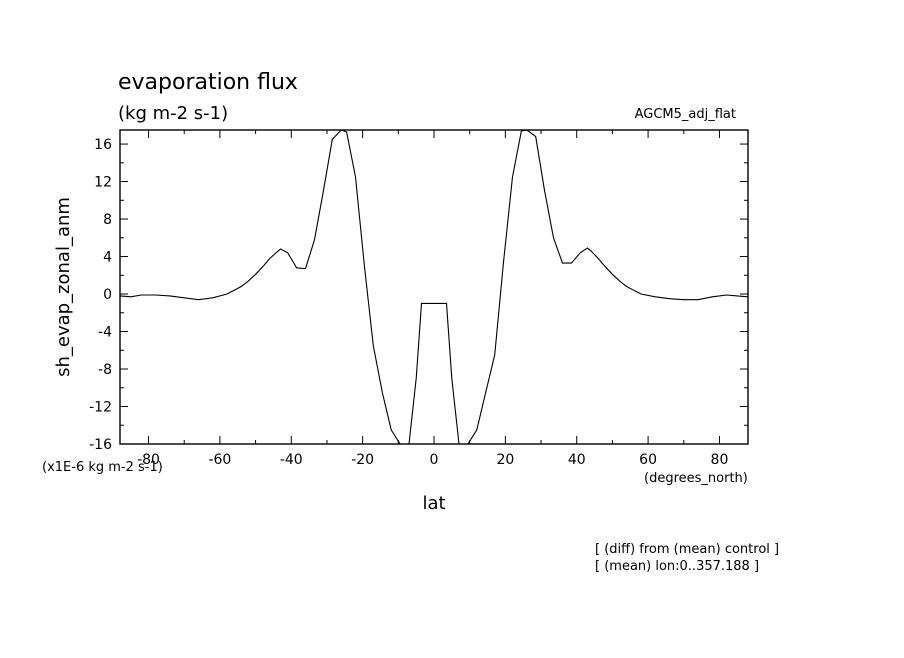 This screenshot has height=658, width=904. Describe the element at coordinates (107, 220) in the screenshot. I see `y-tick-label: 8` at that location.